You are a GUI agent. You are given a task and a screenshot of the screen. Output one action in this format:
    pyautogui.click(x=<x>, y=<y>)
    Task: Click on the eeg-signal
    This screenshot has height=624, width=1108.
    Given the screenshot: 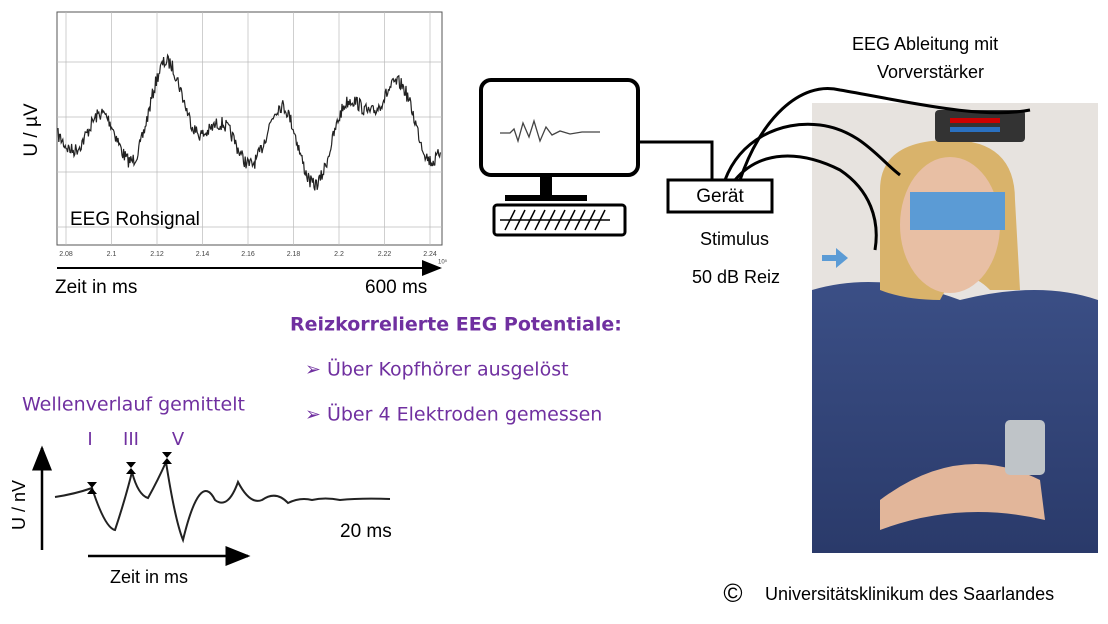 What is the action you would take?
    pyautogui.click(x=249, y=122)
    